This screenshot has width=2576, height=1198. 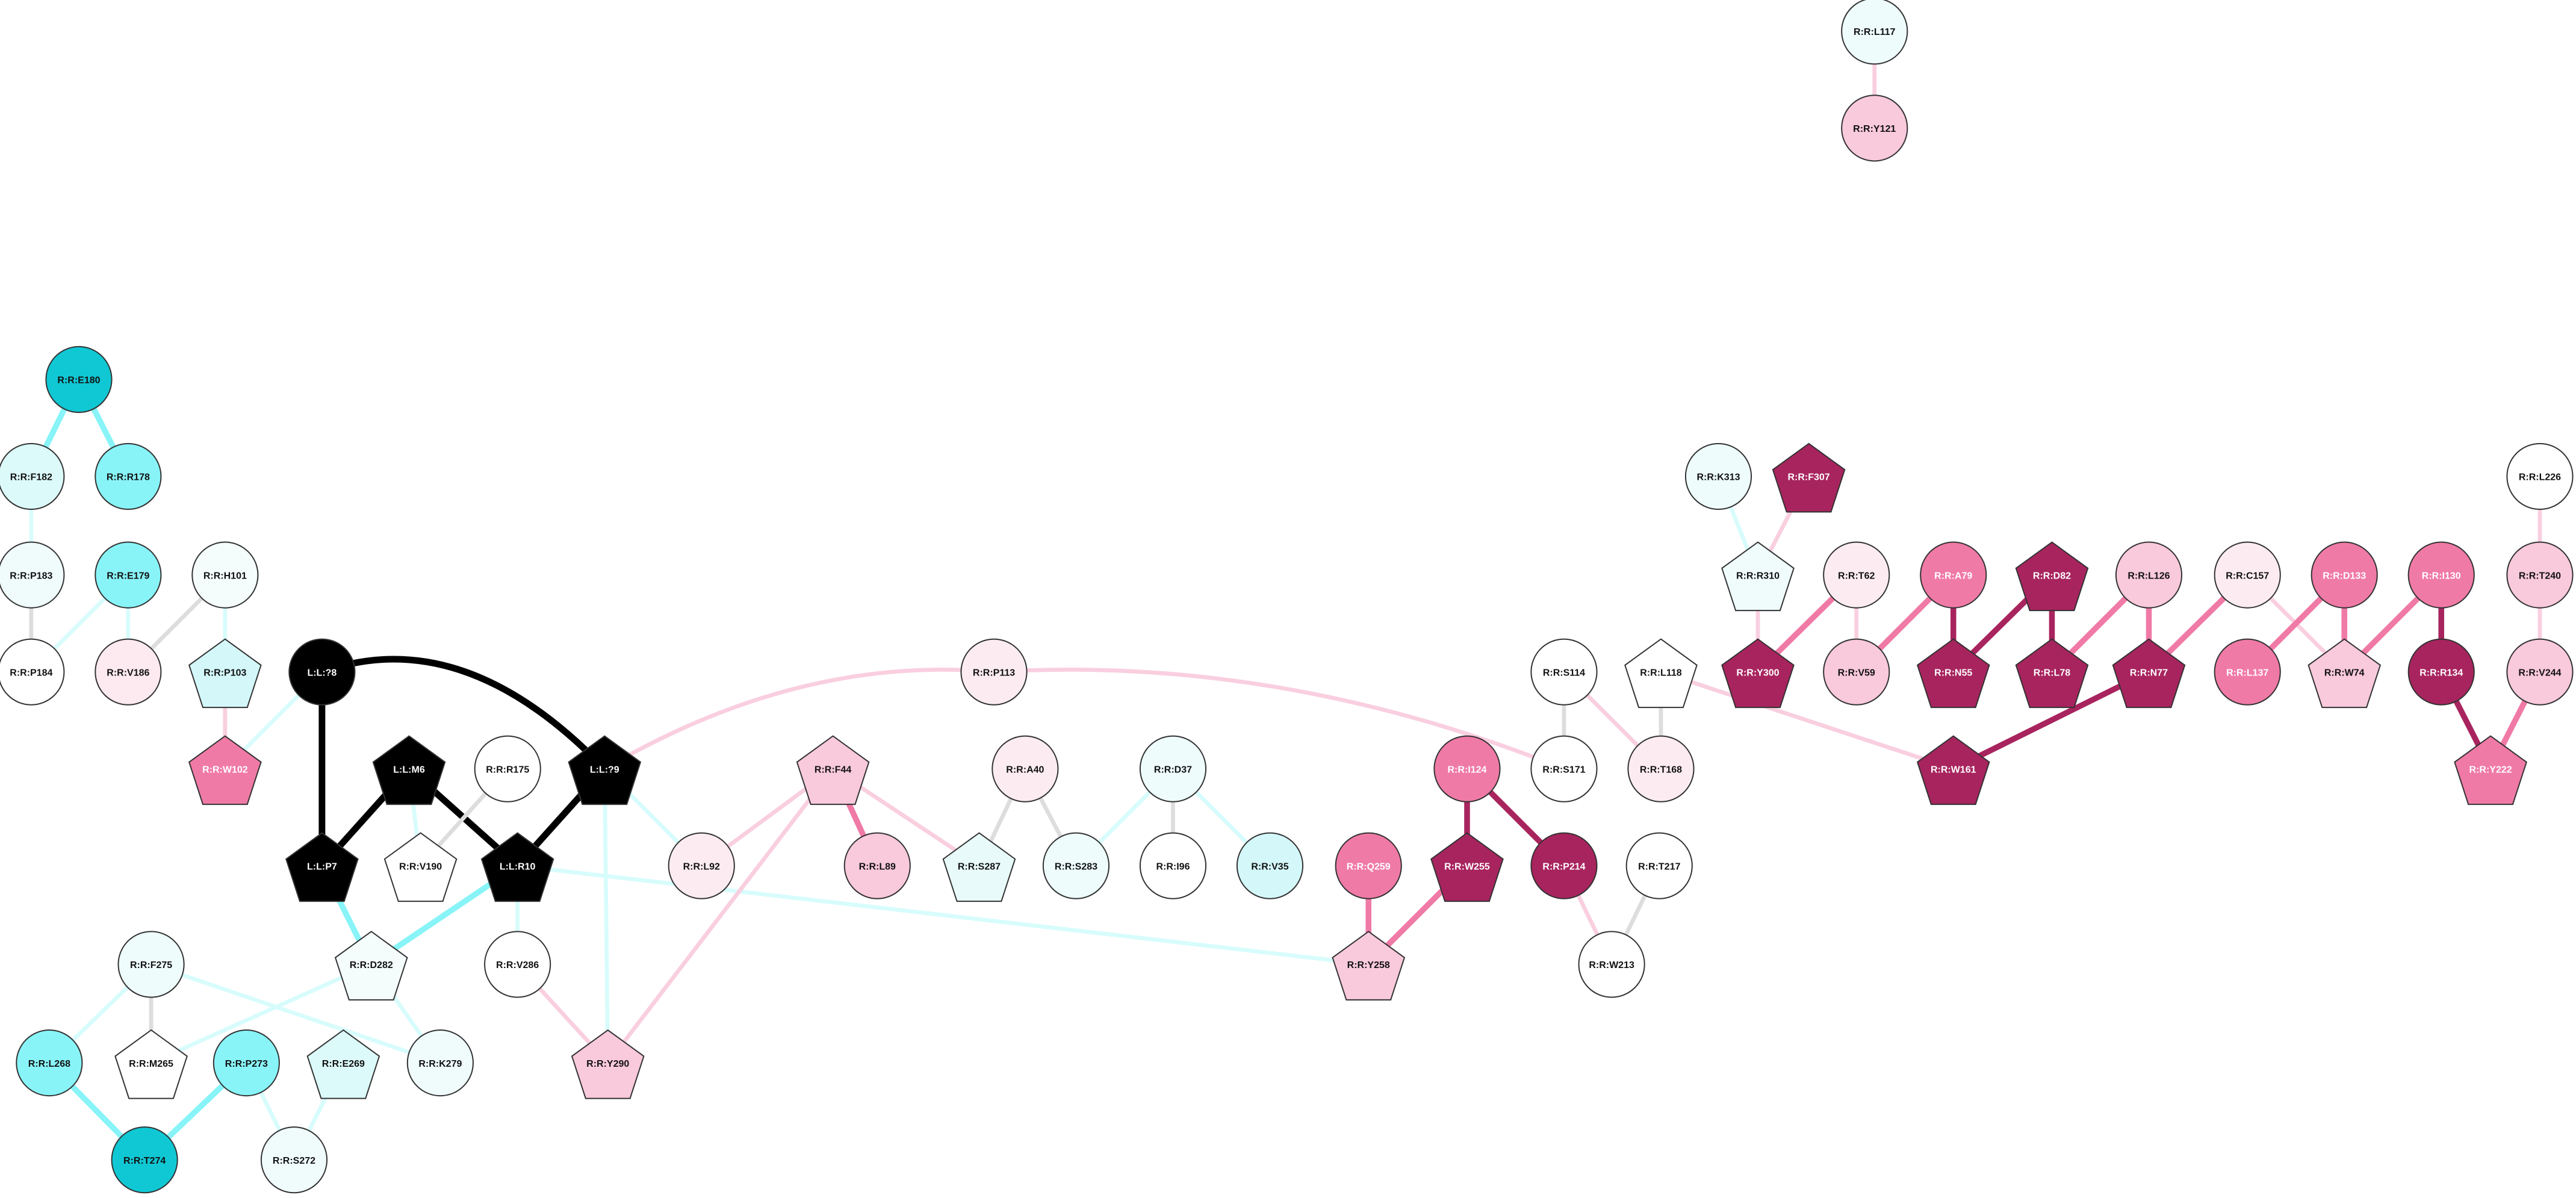 I want to click on node-label: R:R:Q259, so click(x=1369, y=867).